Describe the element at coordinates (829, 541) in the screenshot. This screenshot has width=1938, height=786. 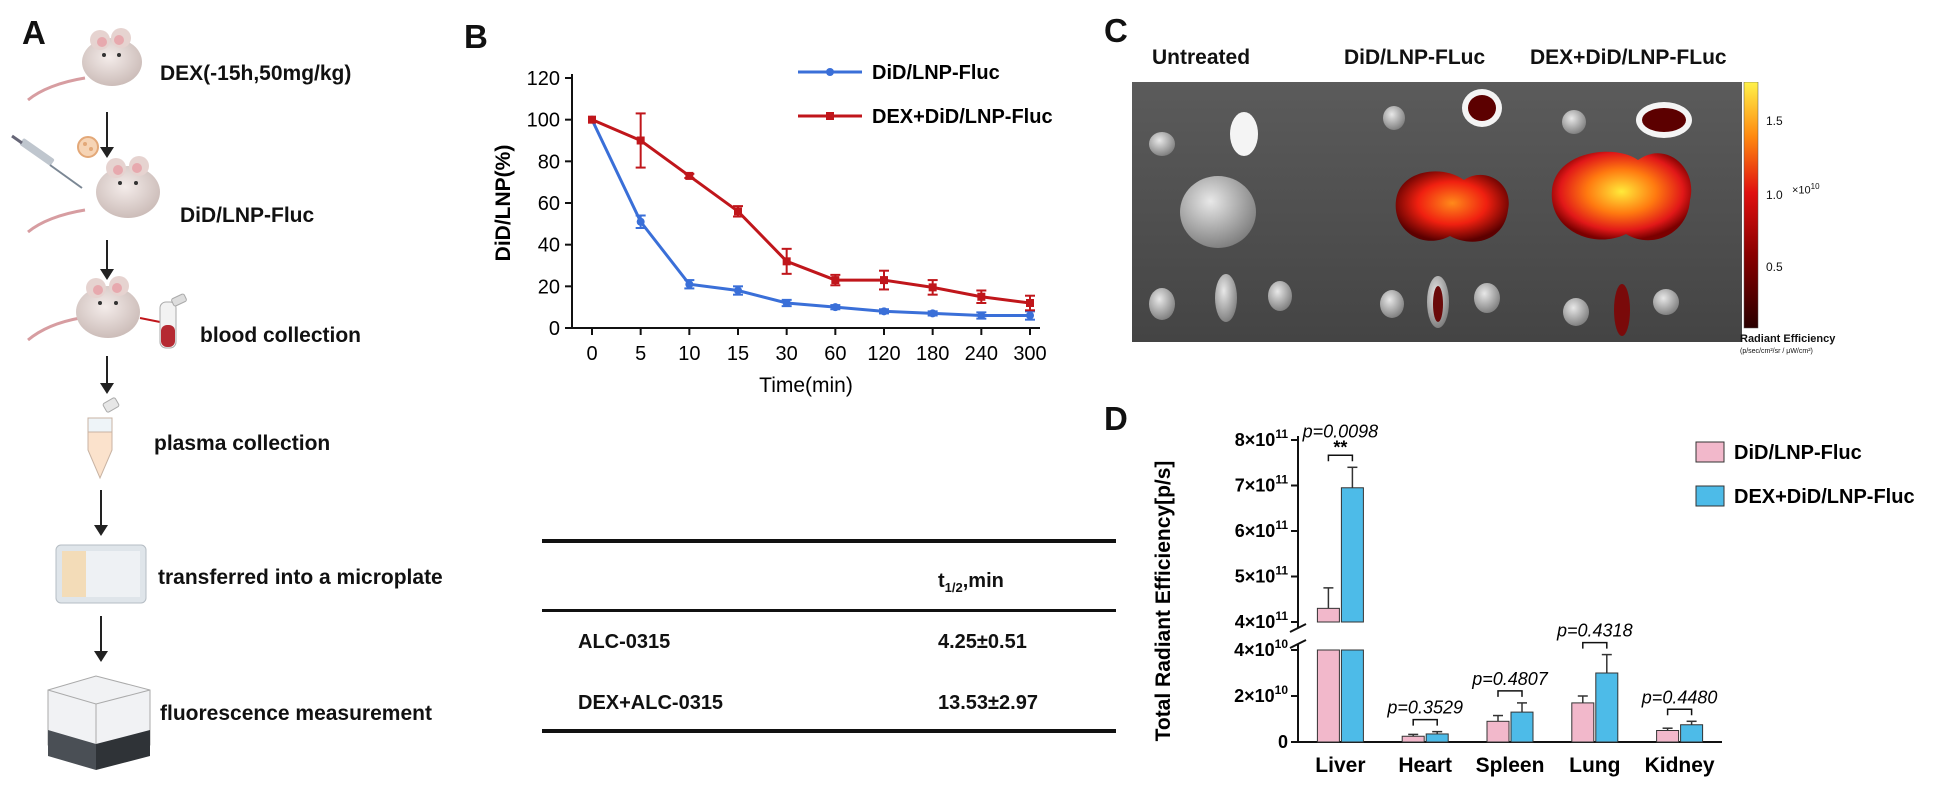
I see `table-rule-top` at that location.